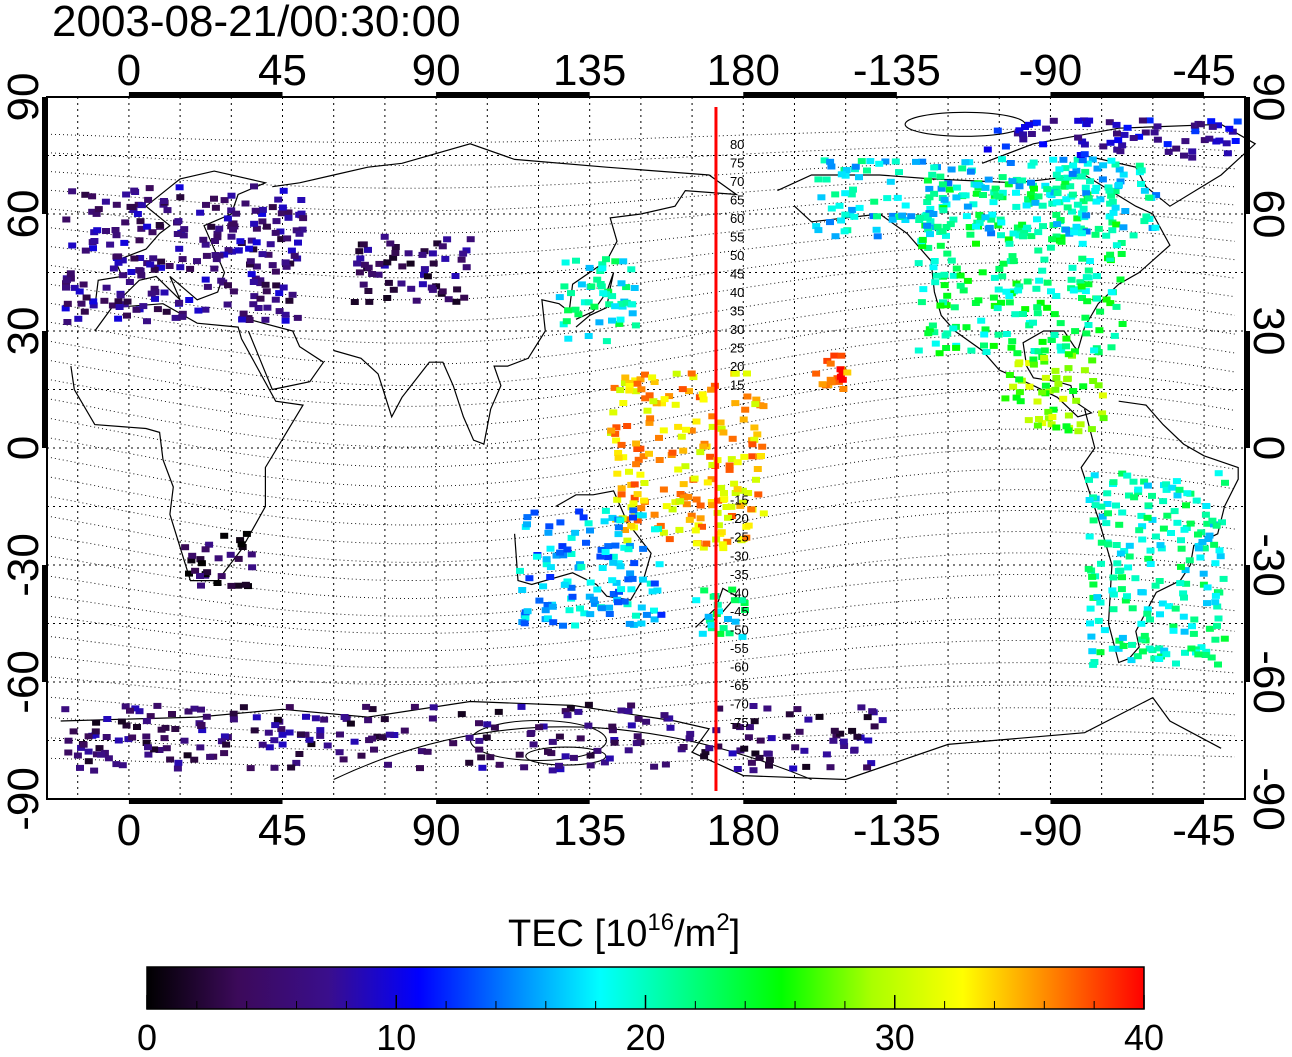 The image size is (1292, 1057). What do you see at coordinates (1247, 623) in the screenshot?
I see `frame-tick-bar-right` at bounding box center [1247, 623].